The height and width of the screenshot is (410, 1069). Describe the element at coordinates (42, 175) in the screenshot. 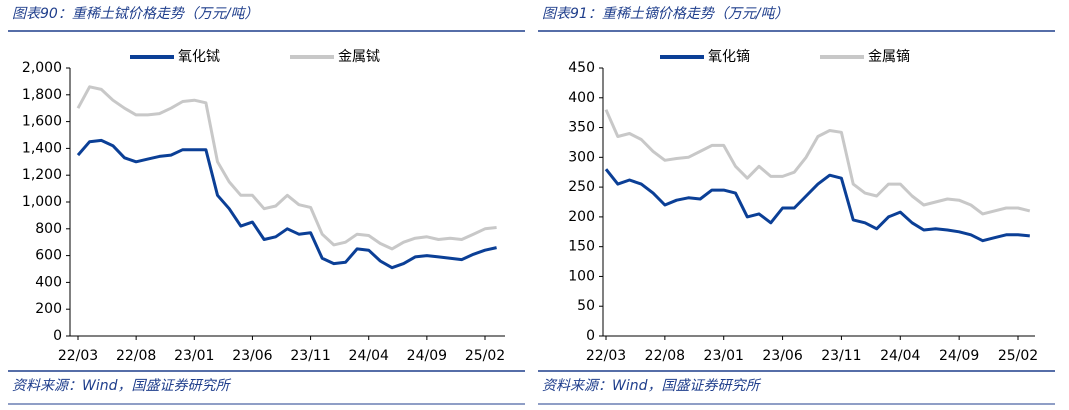

I see `y-tick-label: 1,200` at that location.